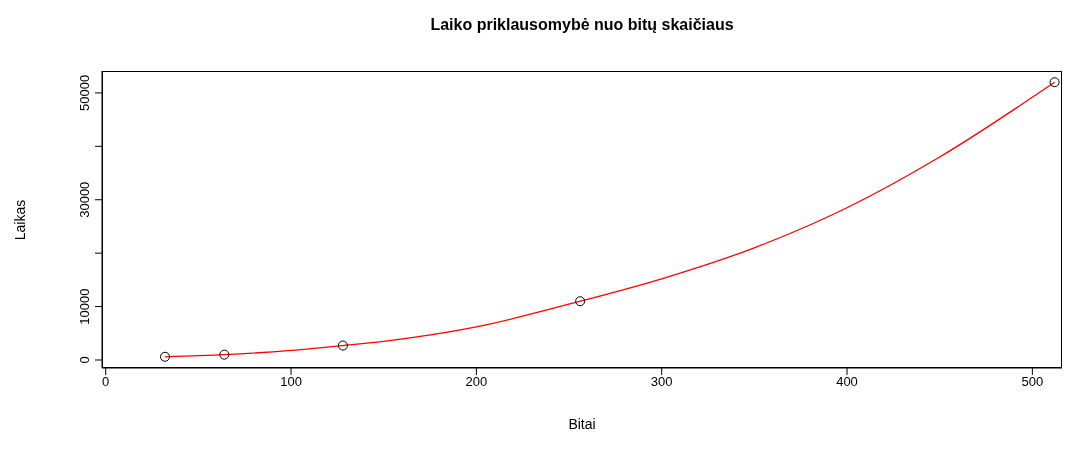  I want to click on x-tick-label: 500, so click(1032, 382).